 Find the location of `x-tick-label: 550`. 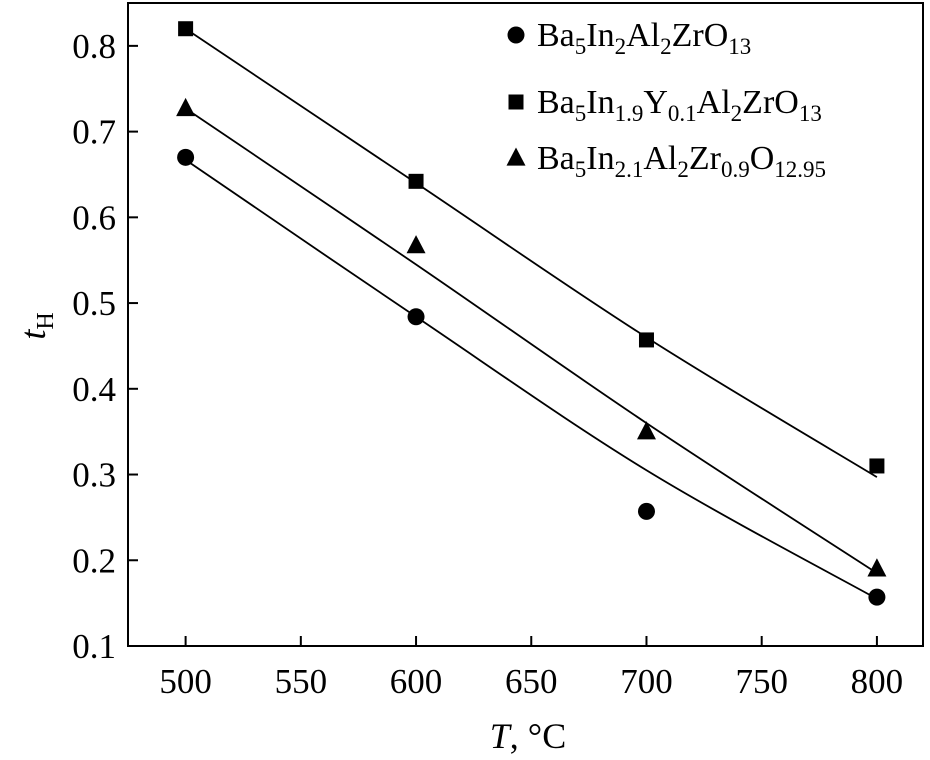

x-tick-label: 550 is located at coordinates (301, 681).